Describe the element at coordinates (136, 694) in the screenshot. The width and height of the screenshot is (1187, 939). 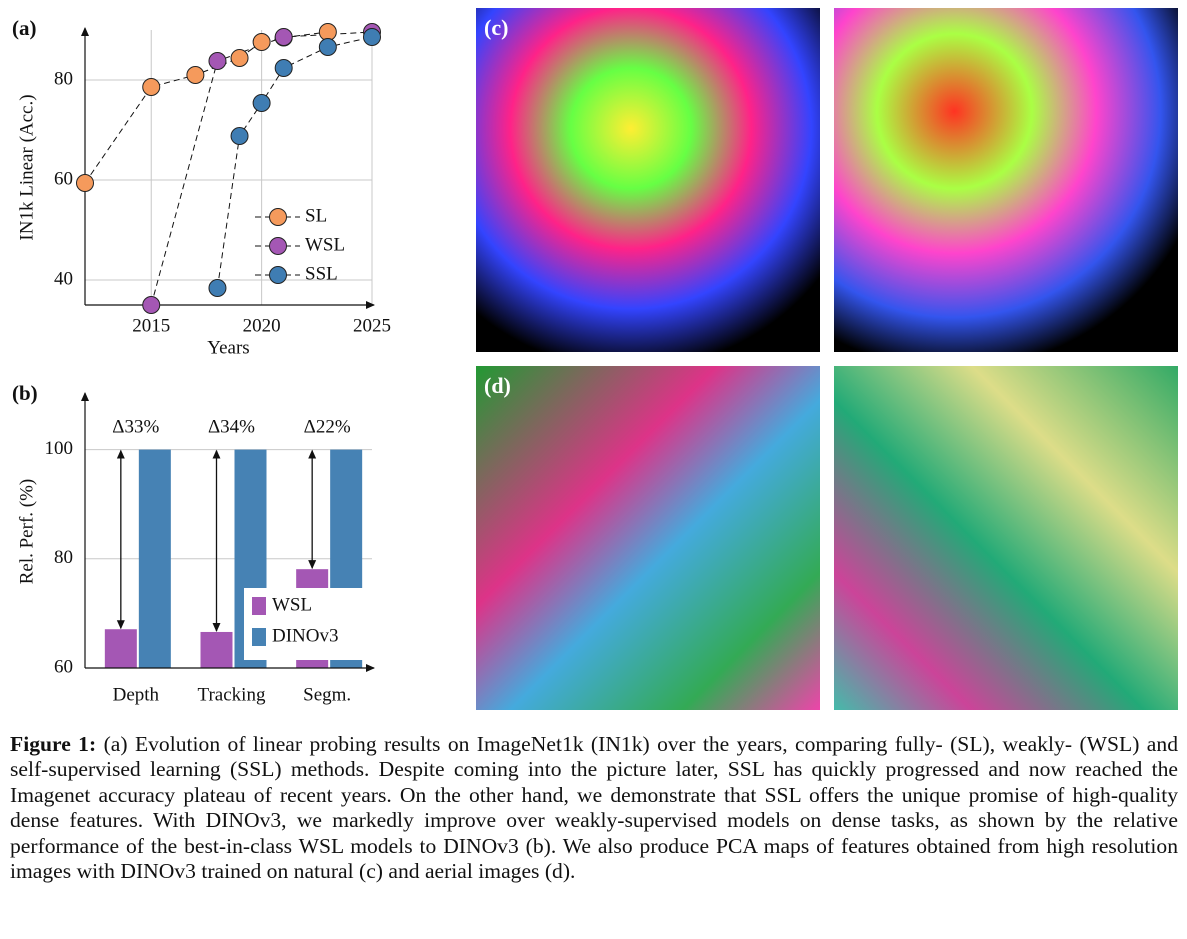
I see `x-tick-label: Depth` at that location.